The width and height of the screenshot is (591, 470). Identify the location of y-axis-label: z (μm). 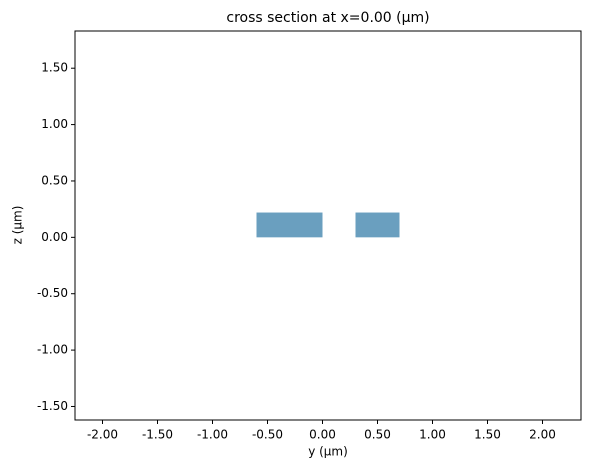
(18, 225).